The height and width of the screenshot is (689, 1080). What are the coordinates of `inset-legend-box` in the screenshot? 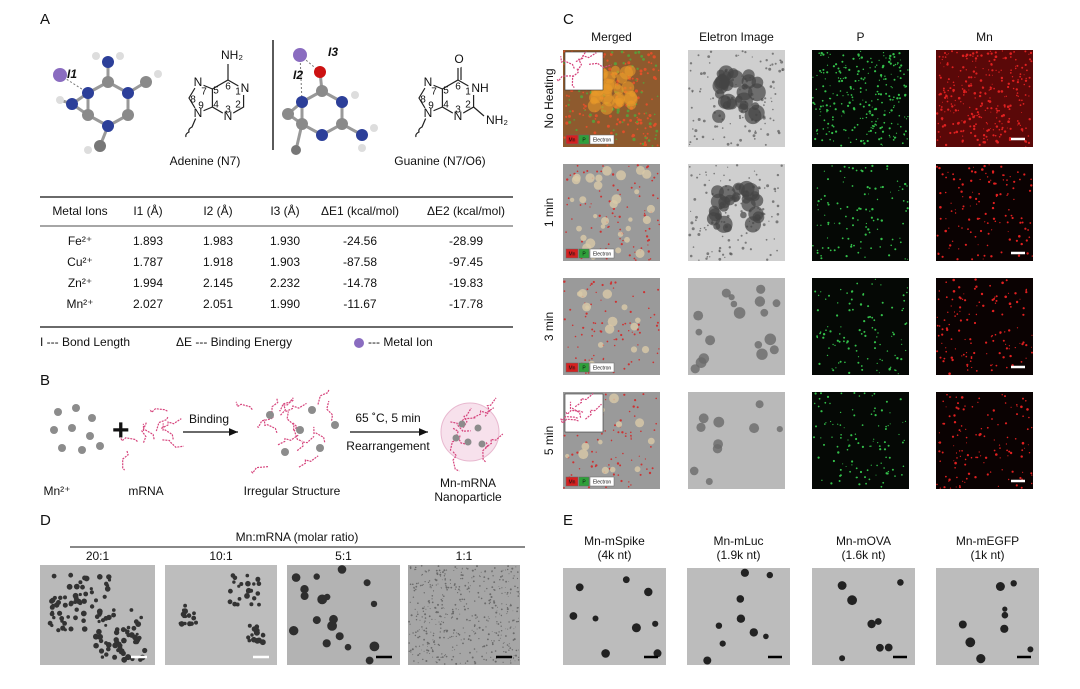 It's located at (602, 139).